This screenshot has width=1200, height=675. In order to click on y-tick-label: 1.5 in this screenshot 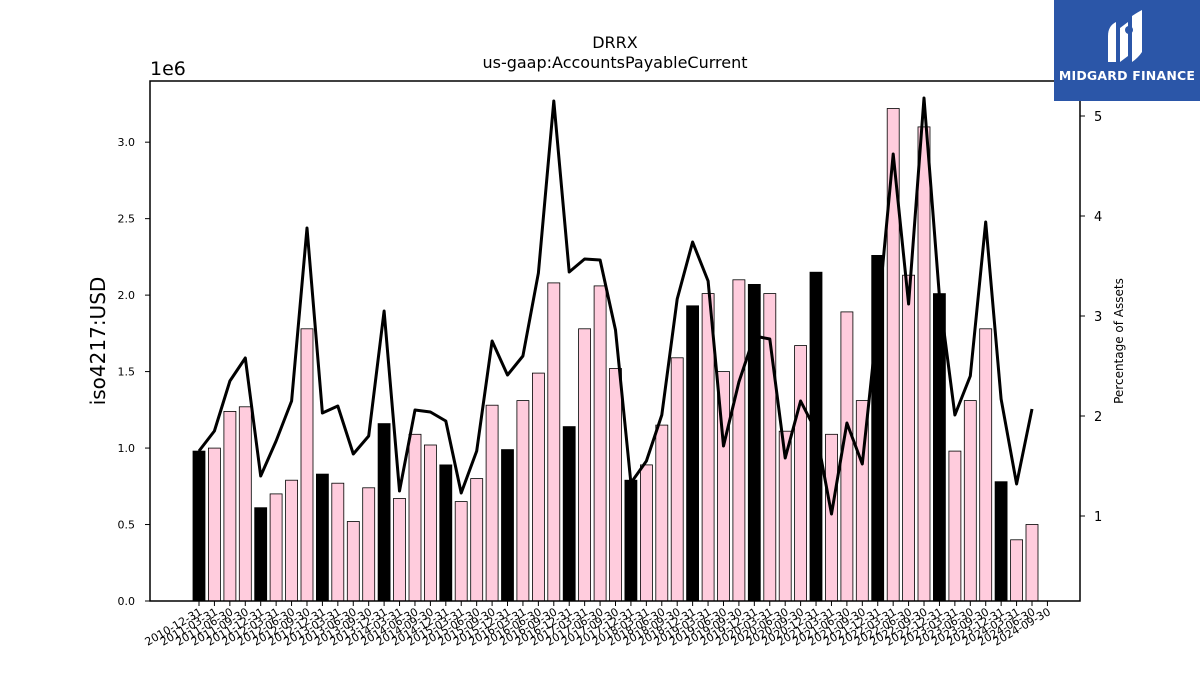, I will do `click(127, 372)`.